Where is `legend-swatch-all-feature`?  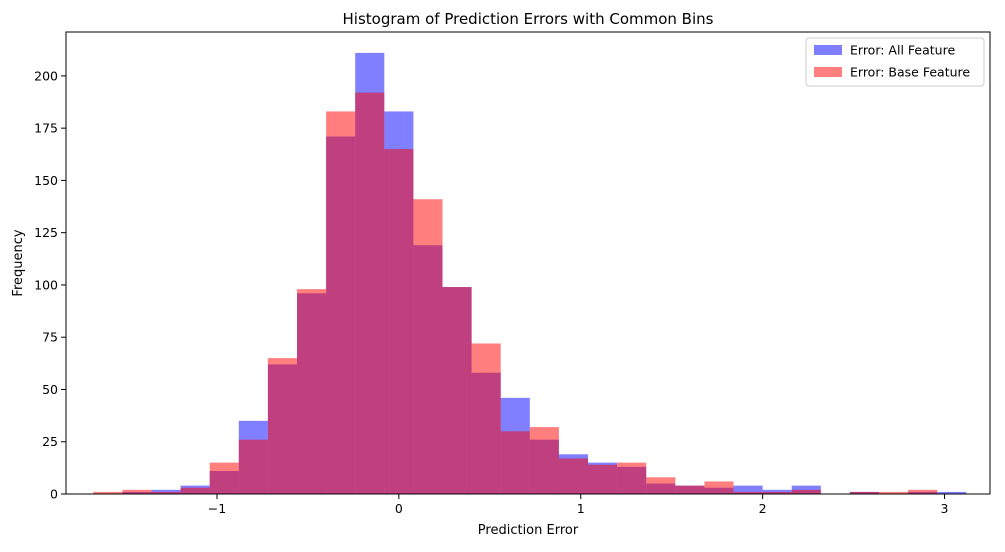 legend-swatch-all-feature is located at coordinates (828, 50).